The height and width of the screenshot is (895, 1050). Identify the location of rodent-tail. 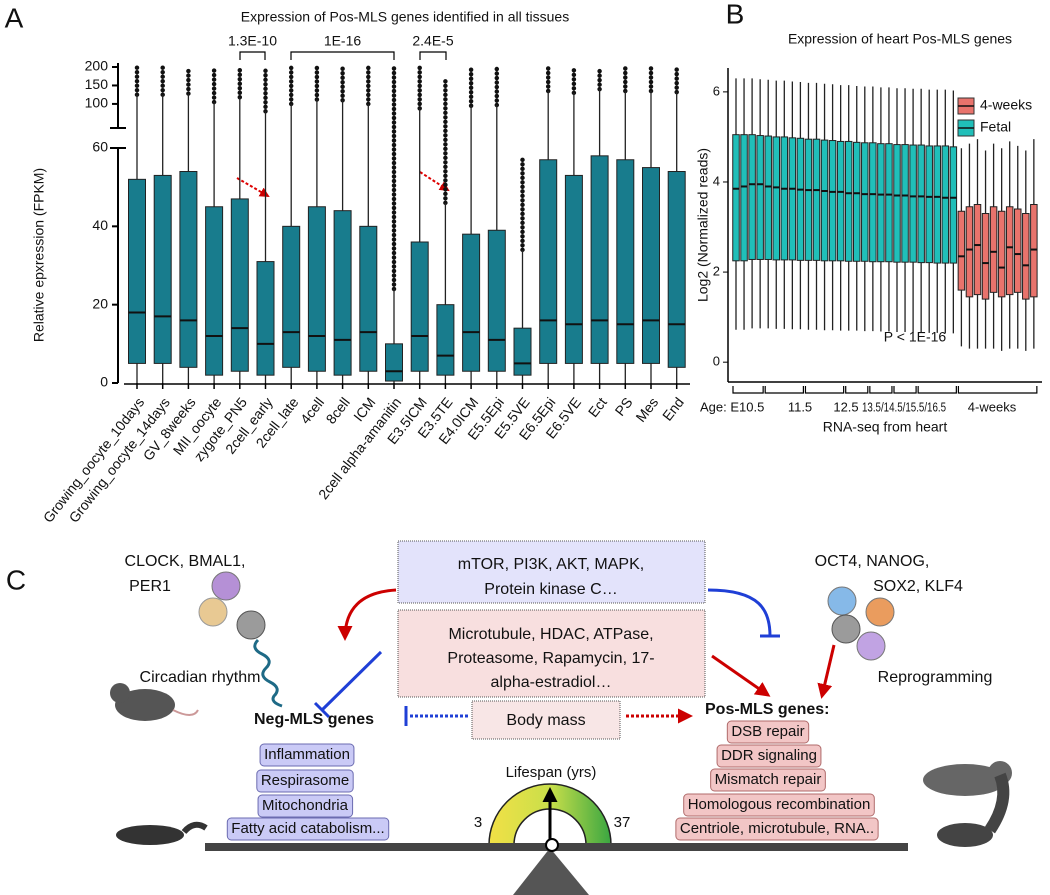
(997, 803).